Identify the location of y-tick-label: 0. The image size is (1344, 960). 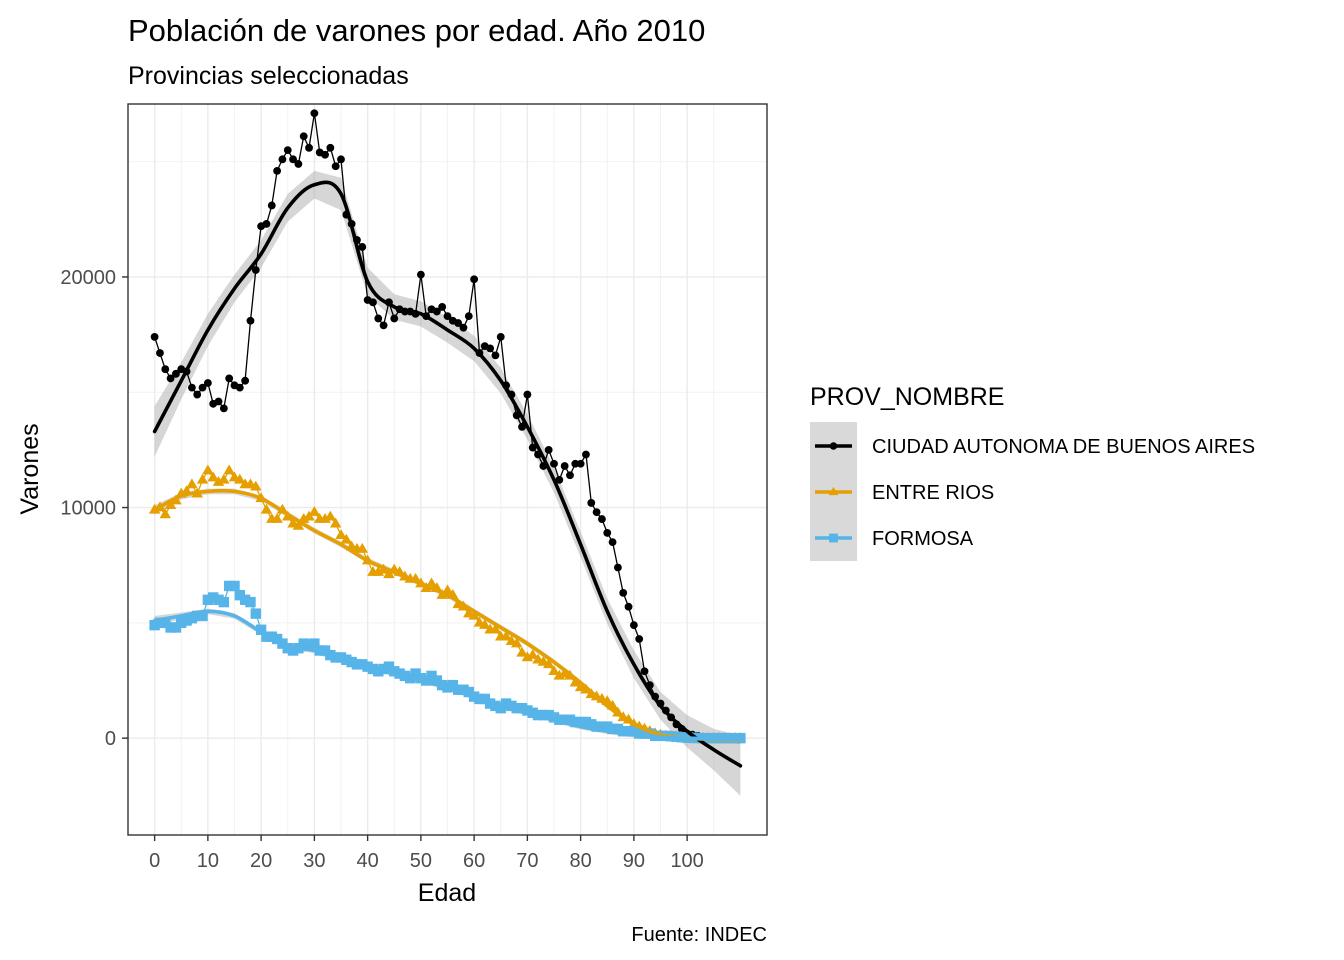
(110, 739).